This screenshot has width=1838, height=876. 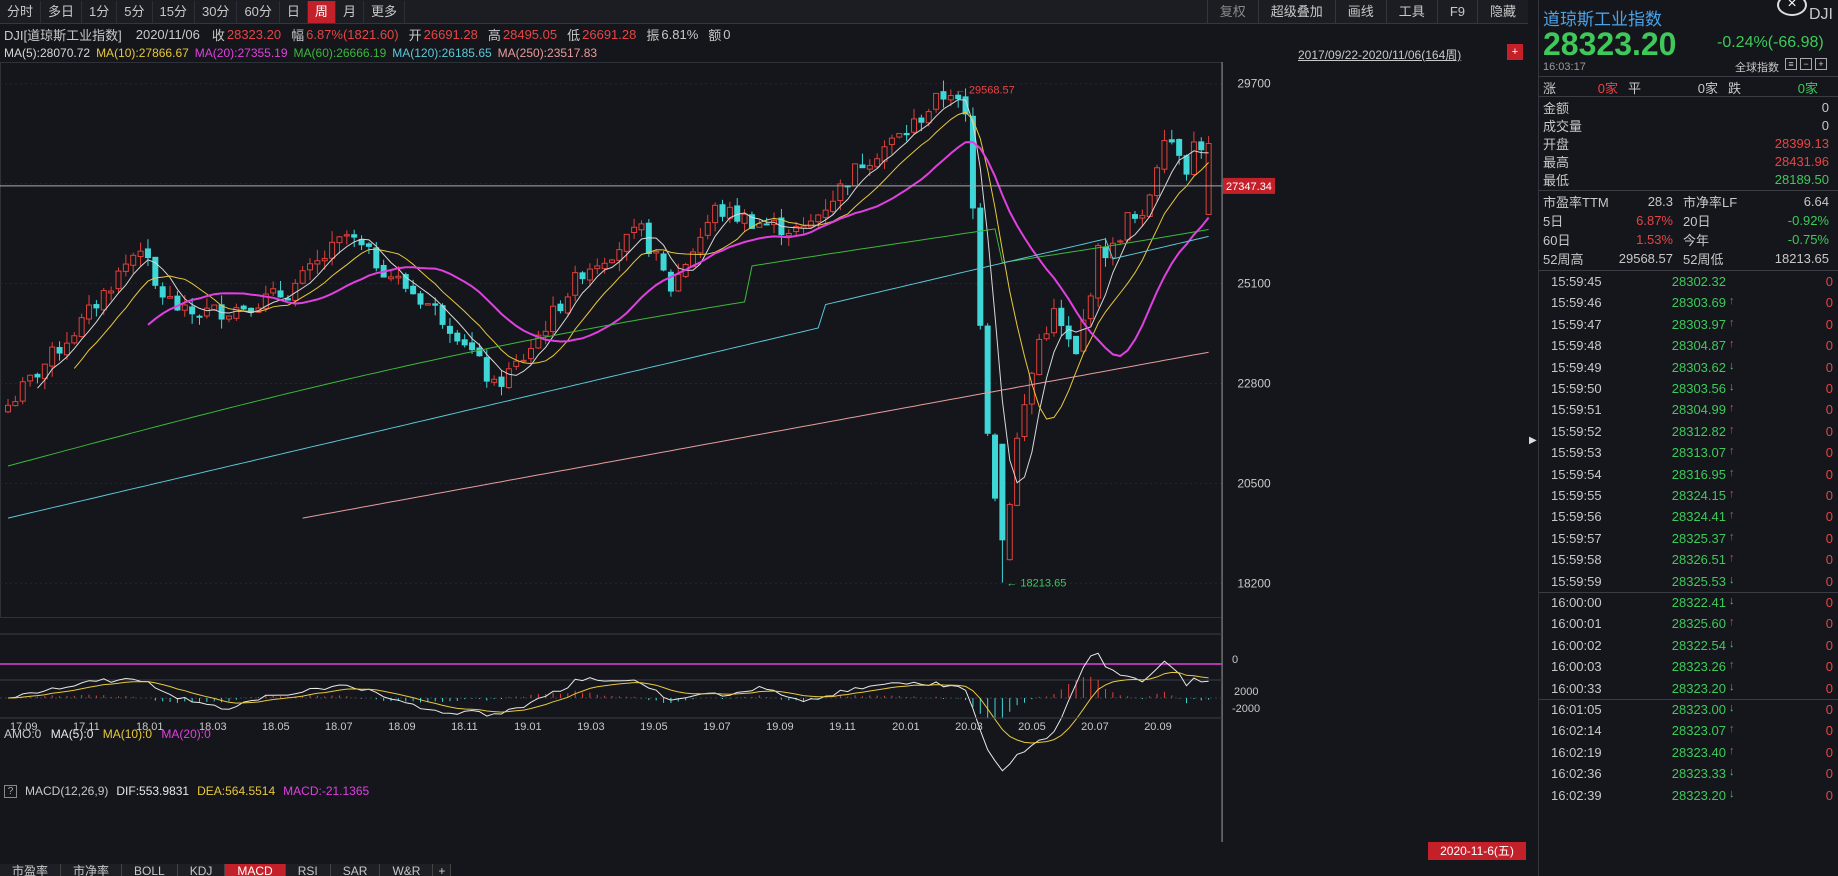 I want to click on macd-dif: DIF:553.9831, so click(x=153, y=791).